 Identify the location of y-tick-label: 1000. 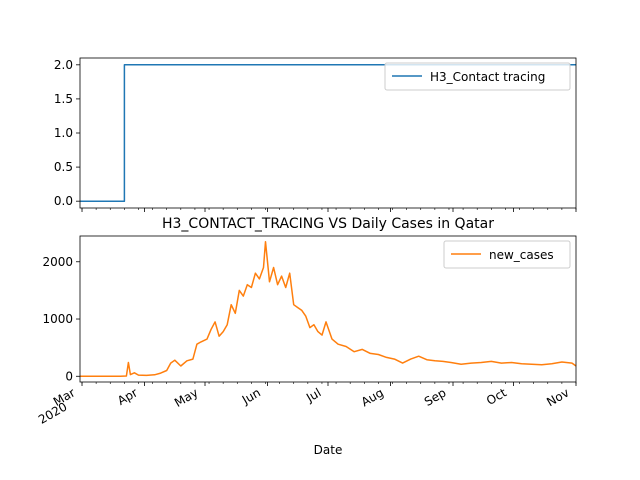
(57, 319).